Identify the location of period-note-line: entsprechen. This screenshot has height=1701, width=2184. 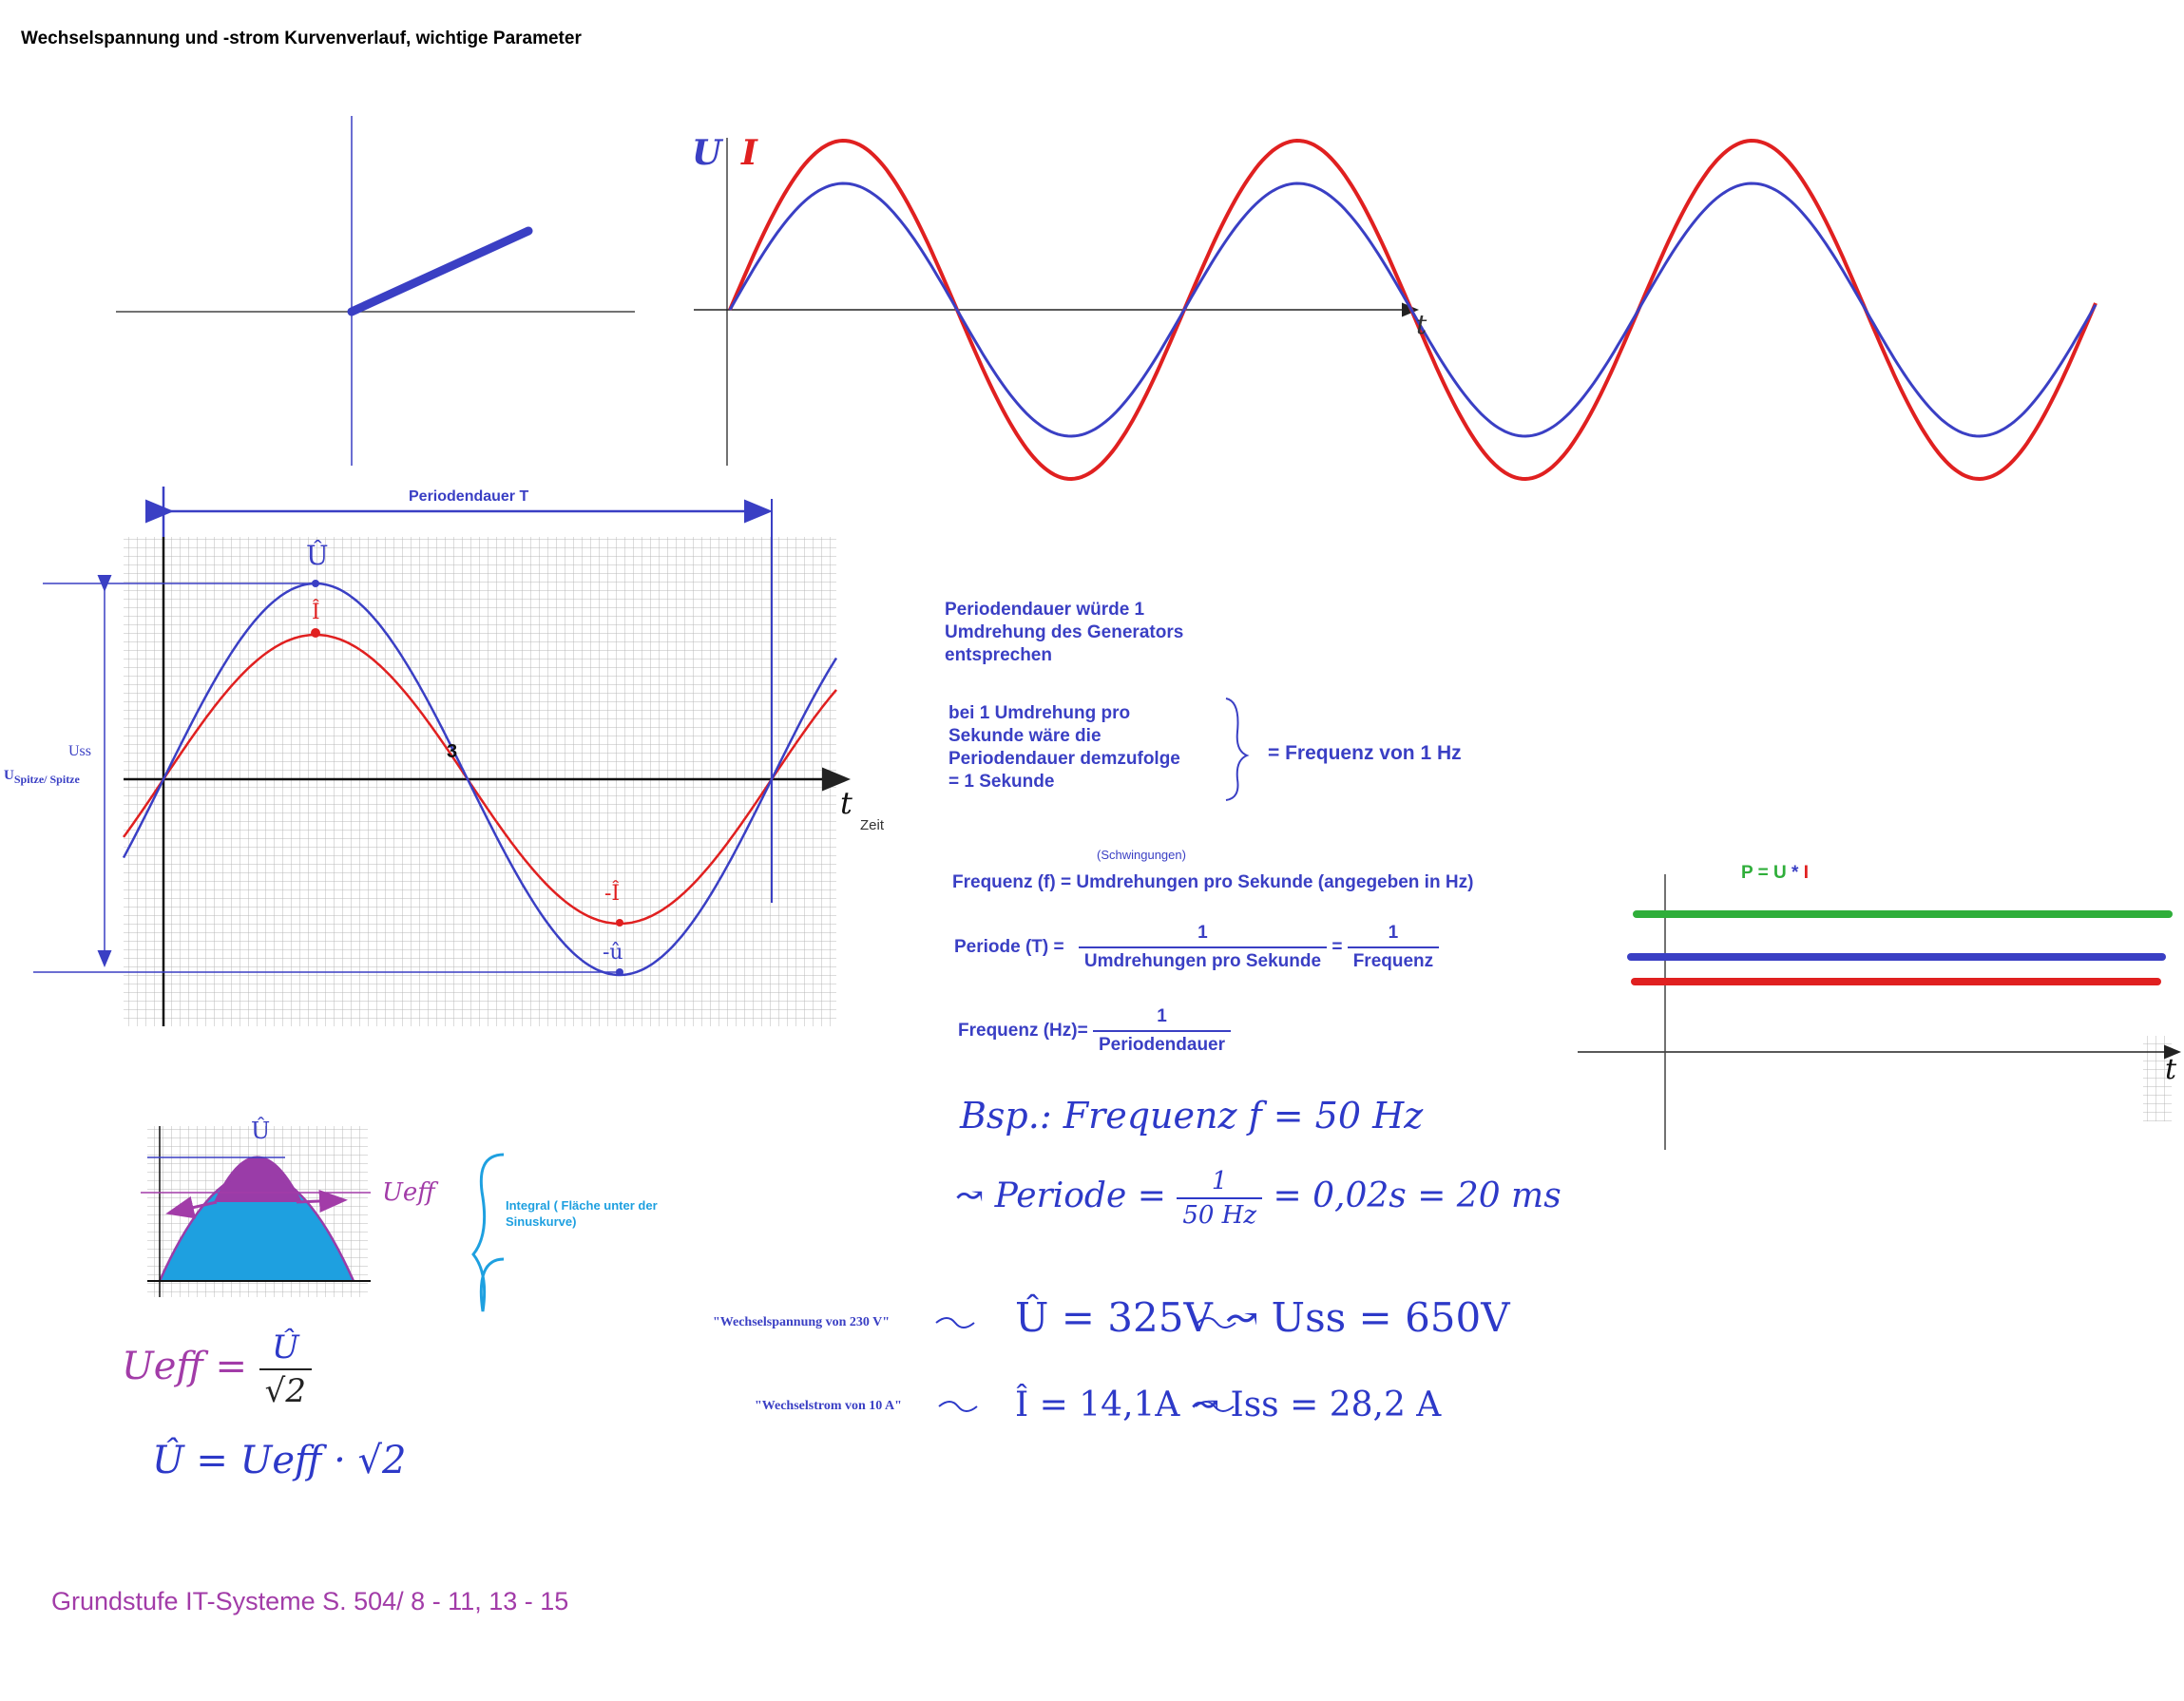
(998, 655).